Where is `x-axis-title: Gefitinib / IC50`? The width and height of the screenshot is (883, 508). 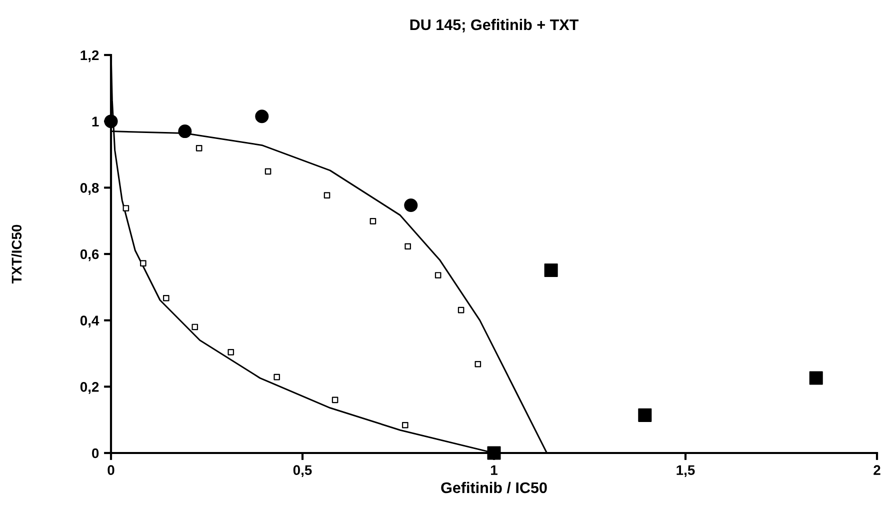 x-axis-title: Gefitinib / IC50 is located at coordinates (494, 488).